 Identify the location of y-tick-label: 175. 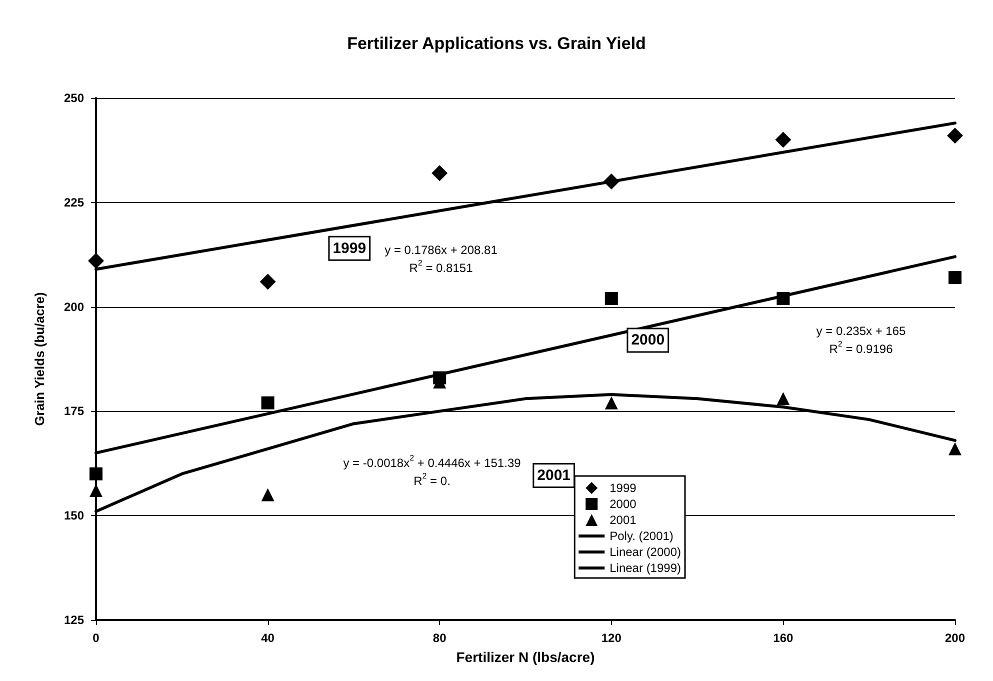
(74, 411).